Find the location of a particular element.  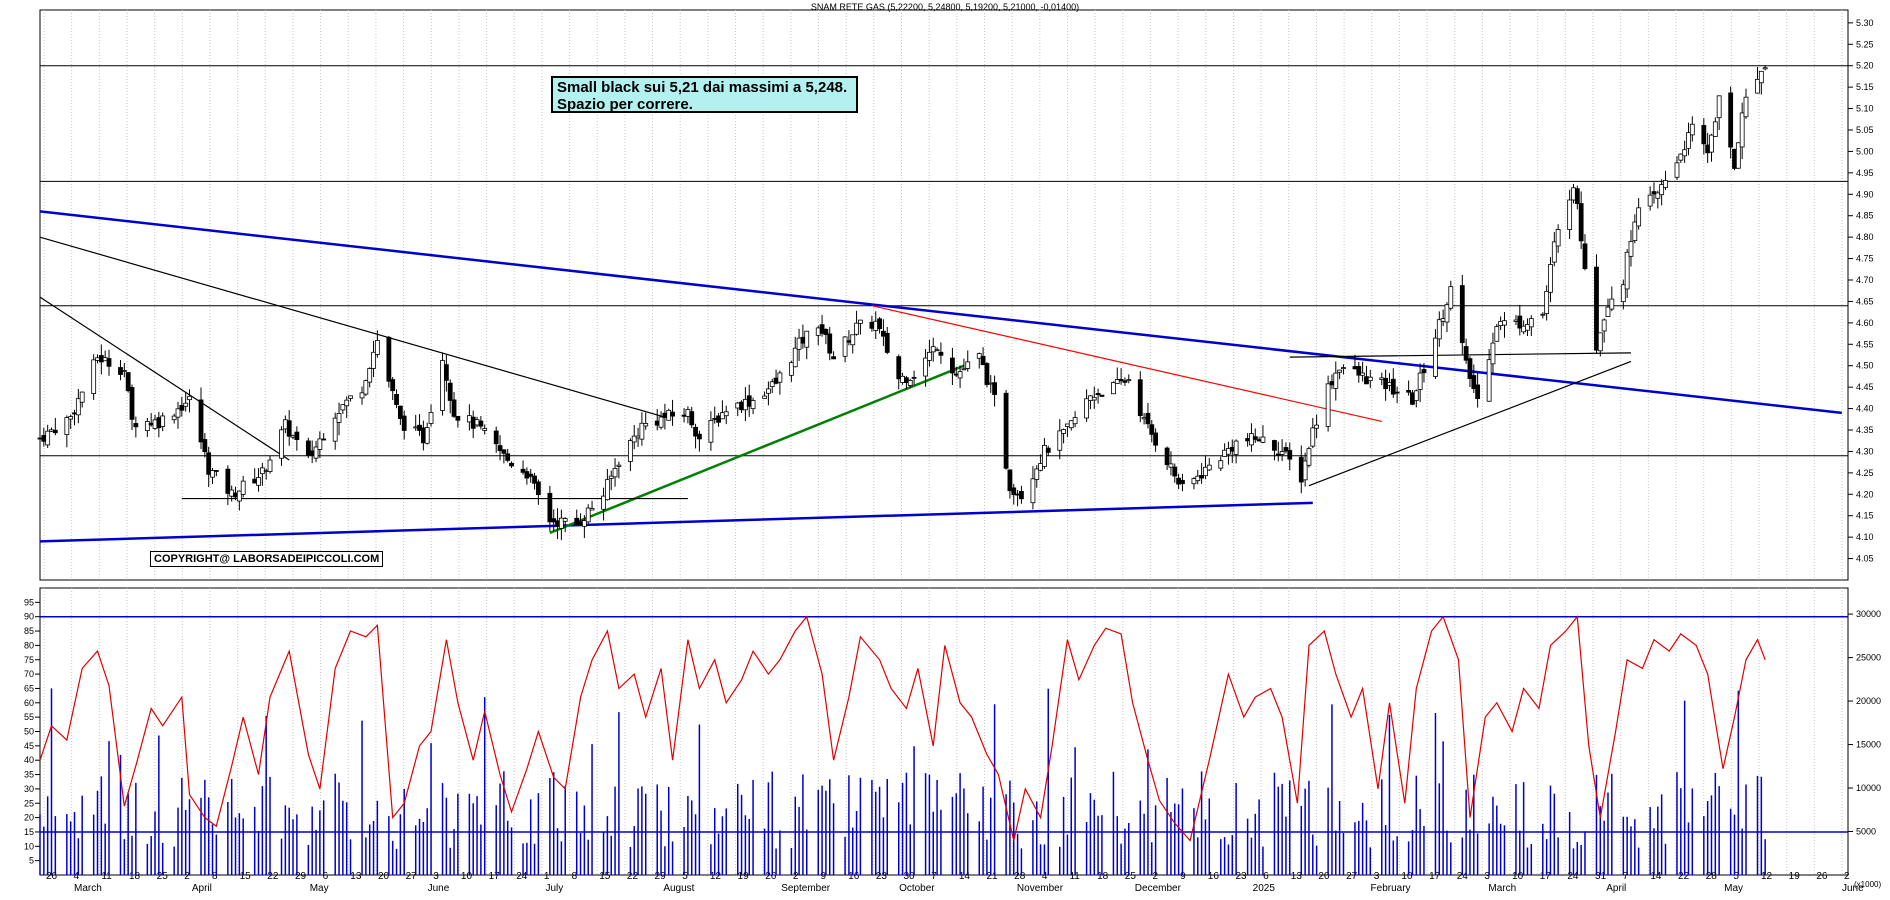

x-day-tick-label: 28 is located at coordinates (1020, 876).